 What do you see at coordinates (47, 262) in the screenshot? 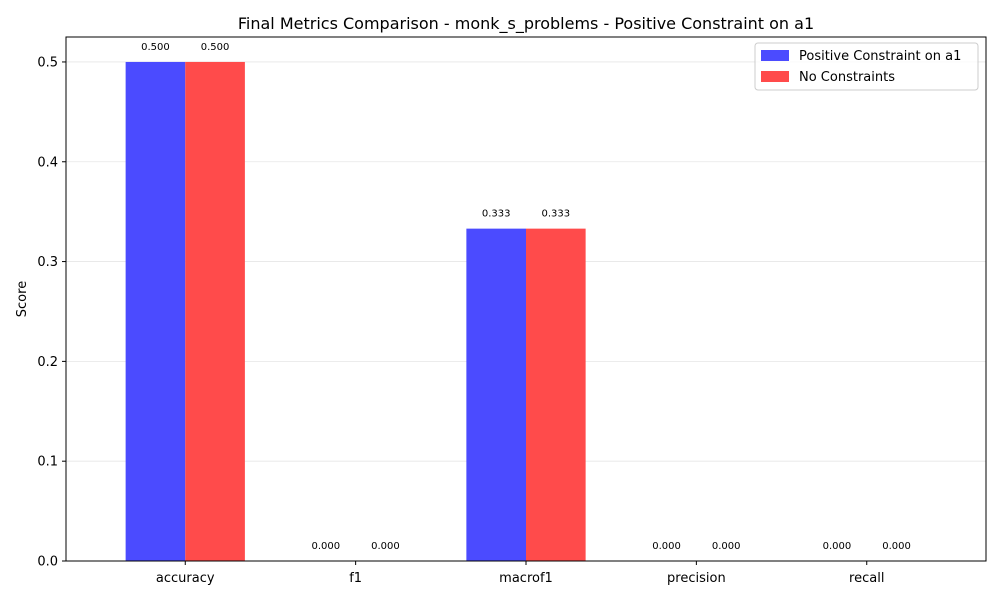
I see `y-tick-label: 0.3` at bounding box center [47, 262].